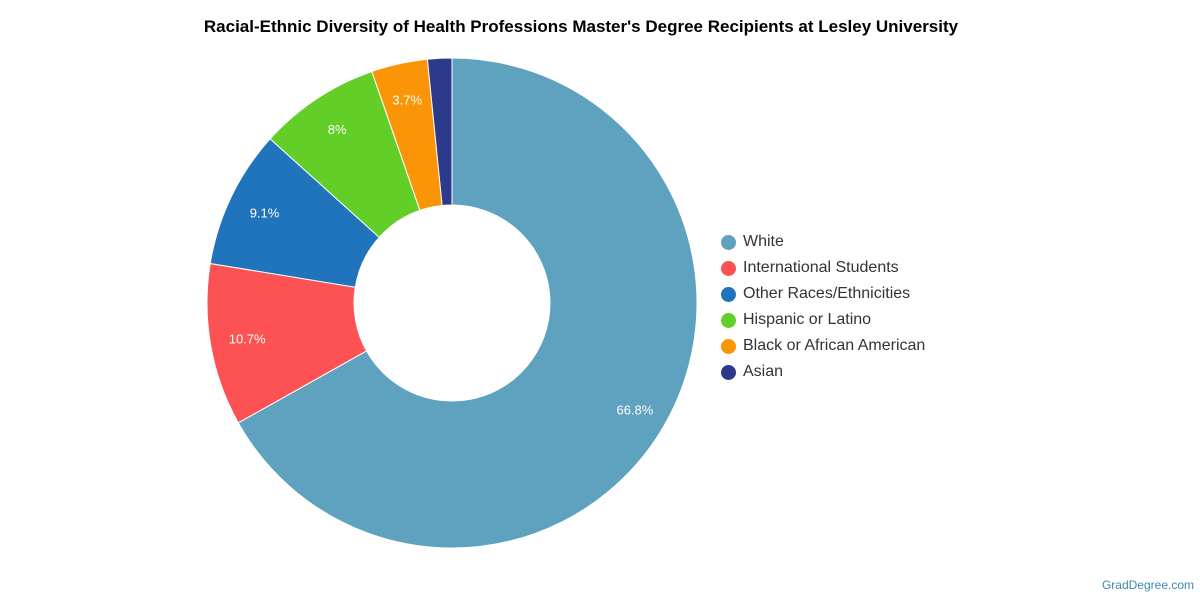  I want to click on legend-label: International Students, so click(821, 267).